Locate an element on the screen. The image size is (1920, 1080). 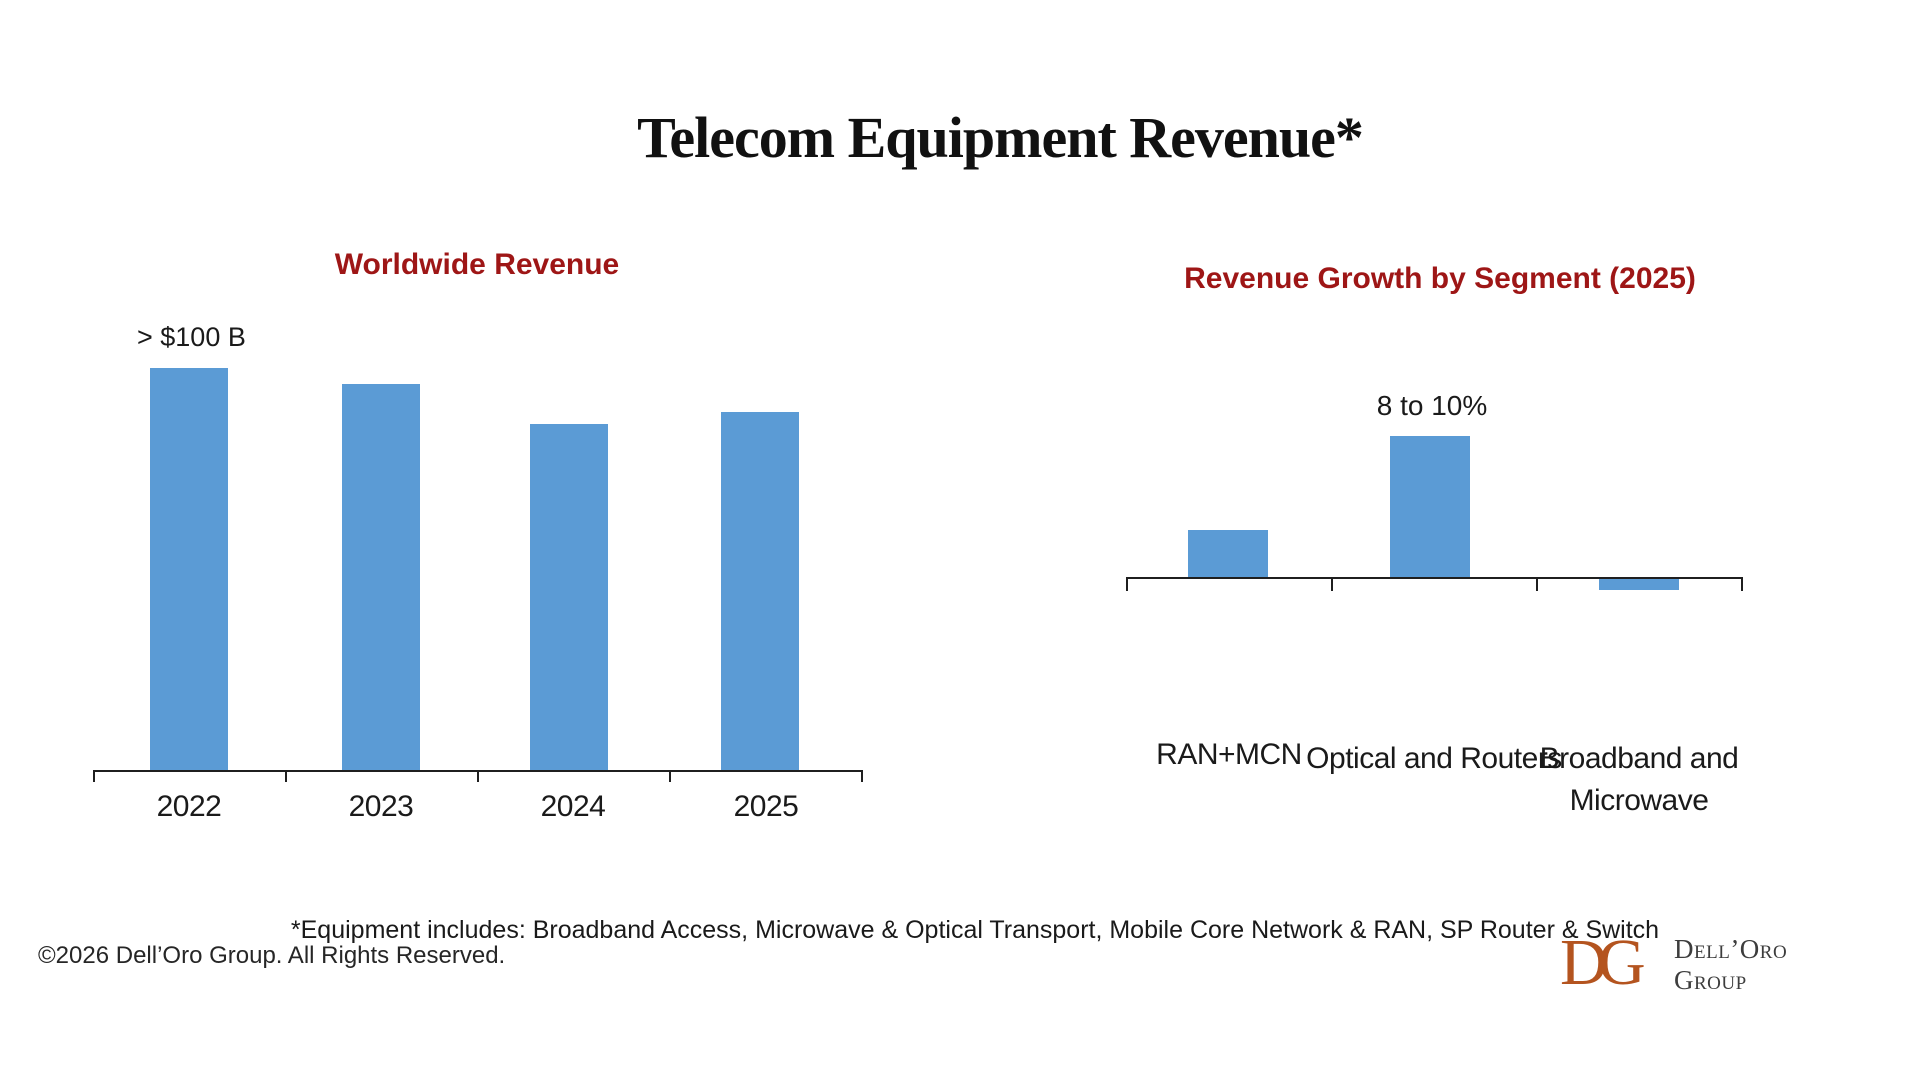
delloro-monogram-icon: D G is located at coordinates (1603, 962).